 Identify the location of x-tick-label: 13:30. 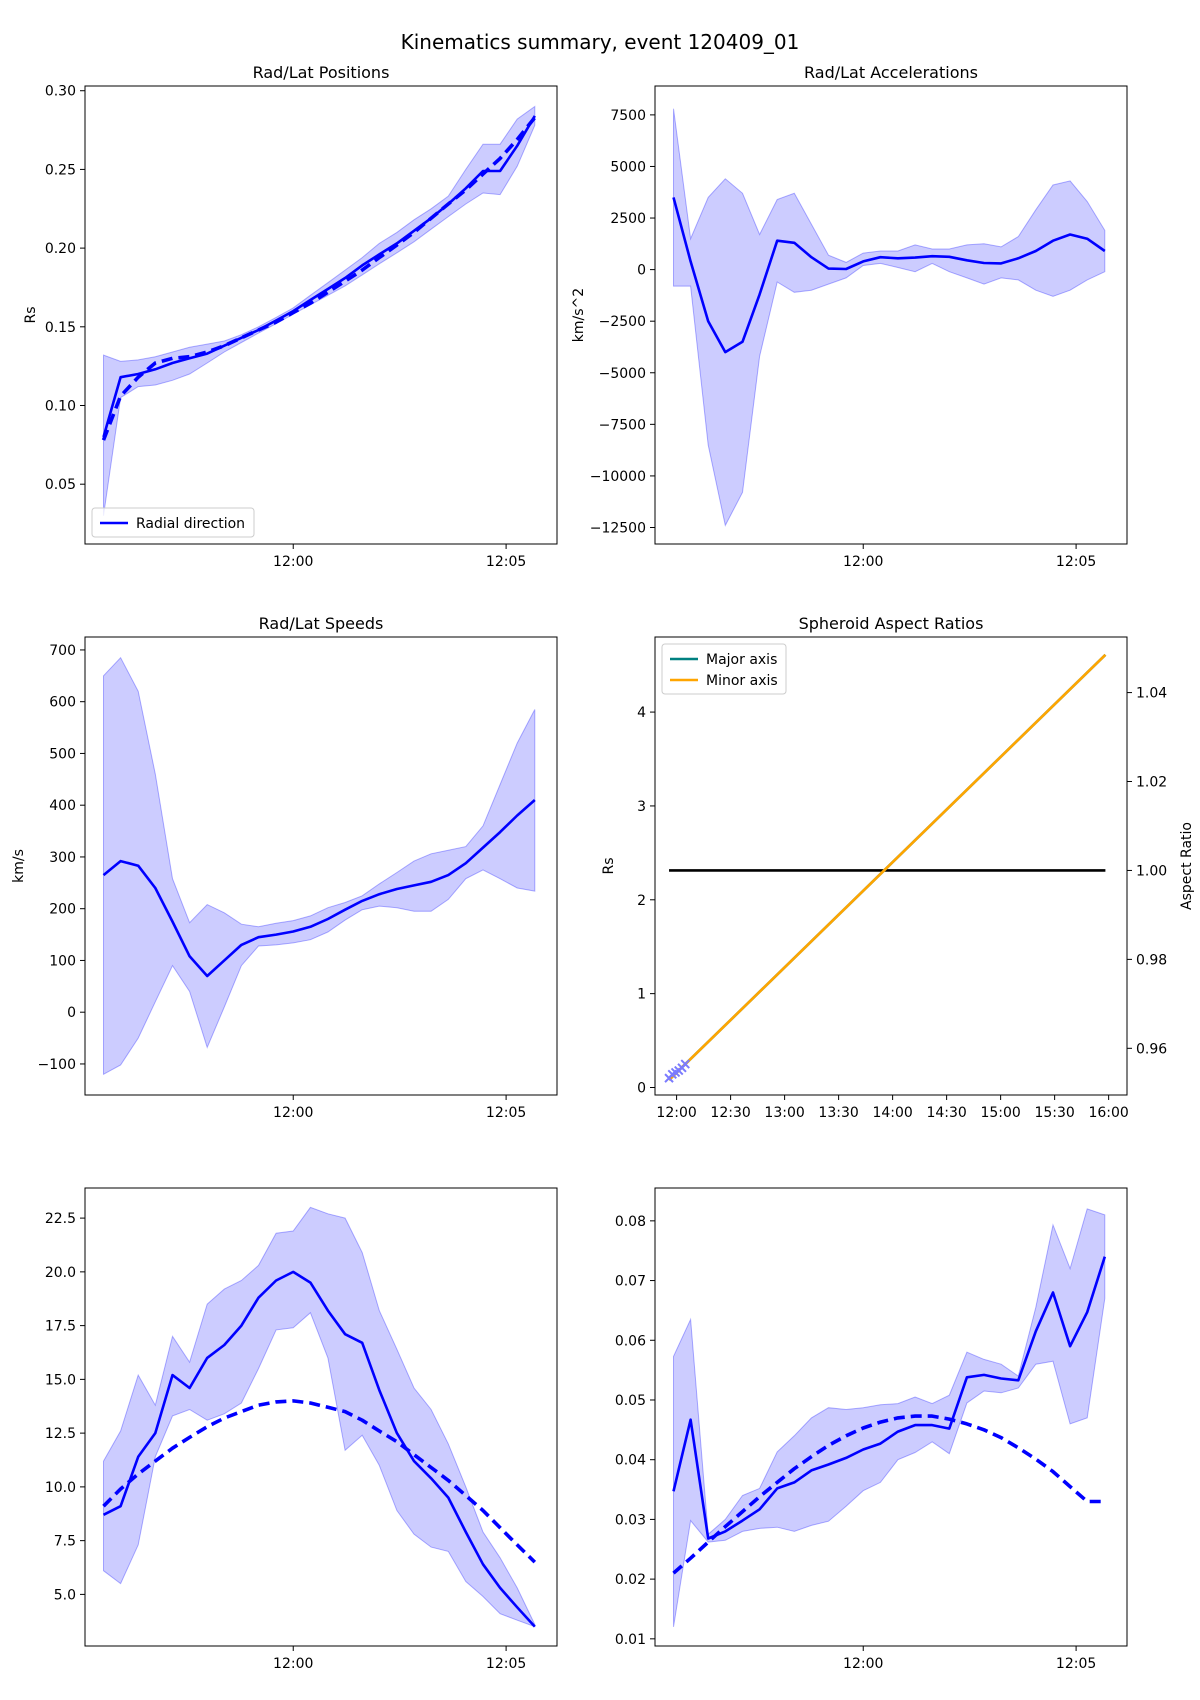
(838, 1113).